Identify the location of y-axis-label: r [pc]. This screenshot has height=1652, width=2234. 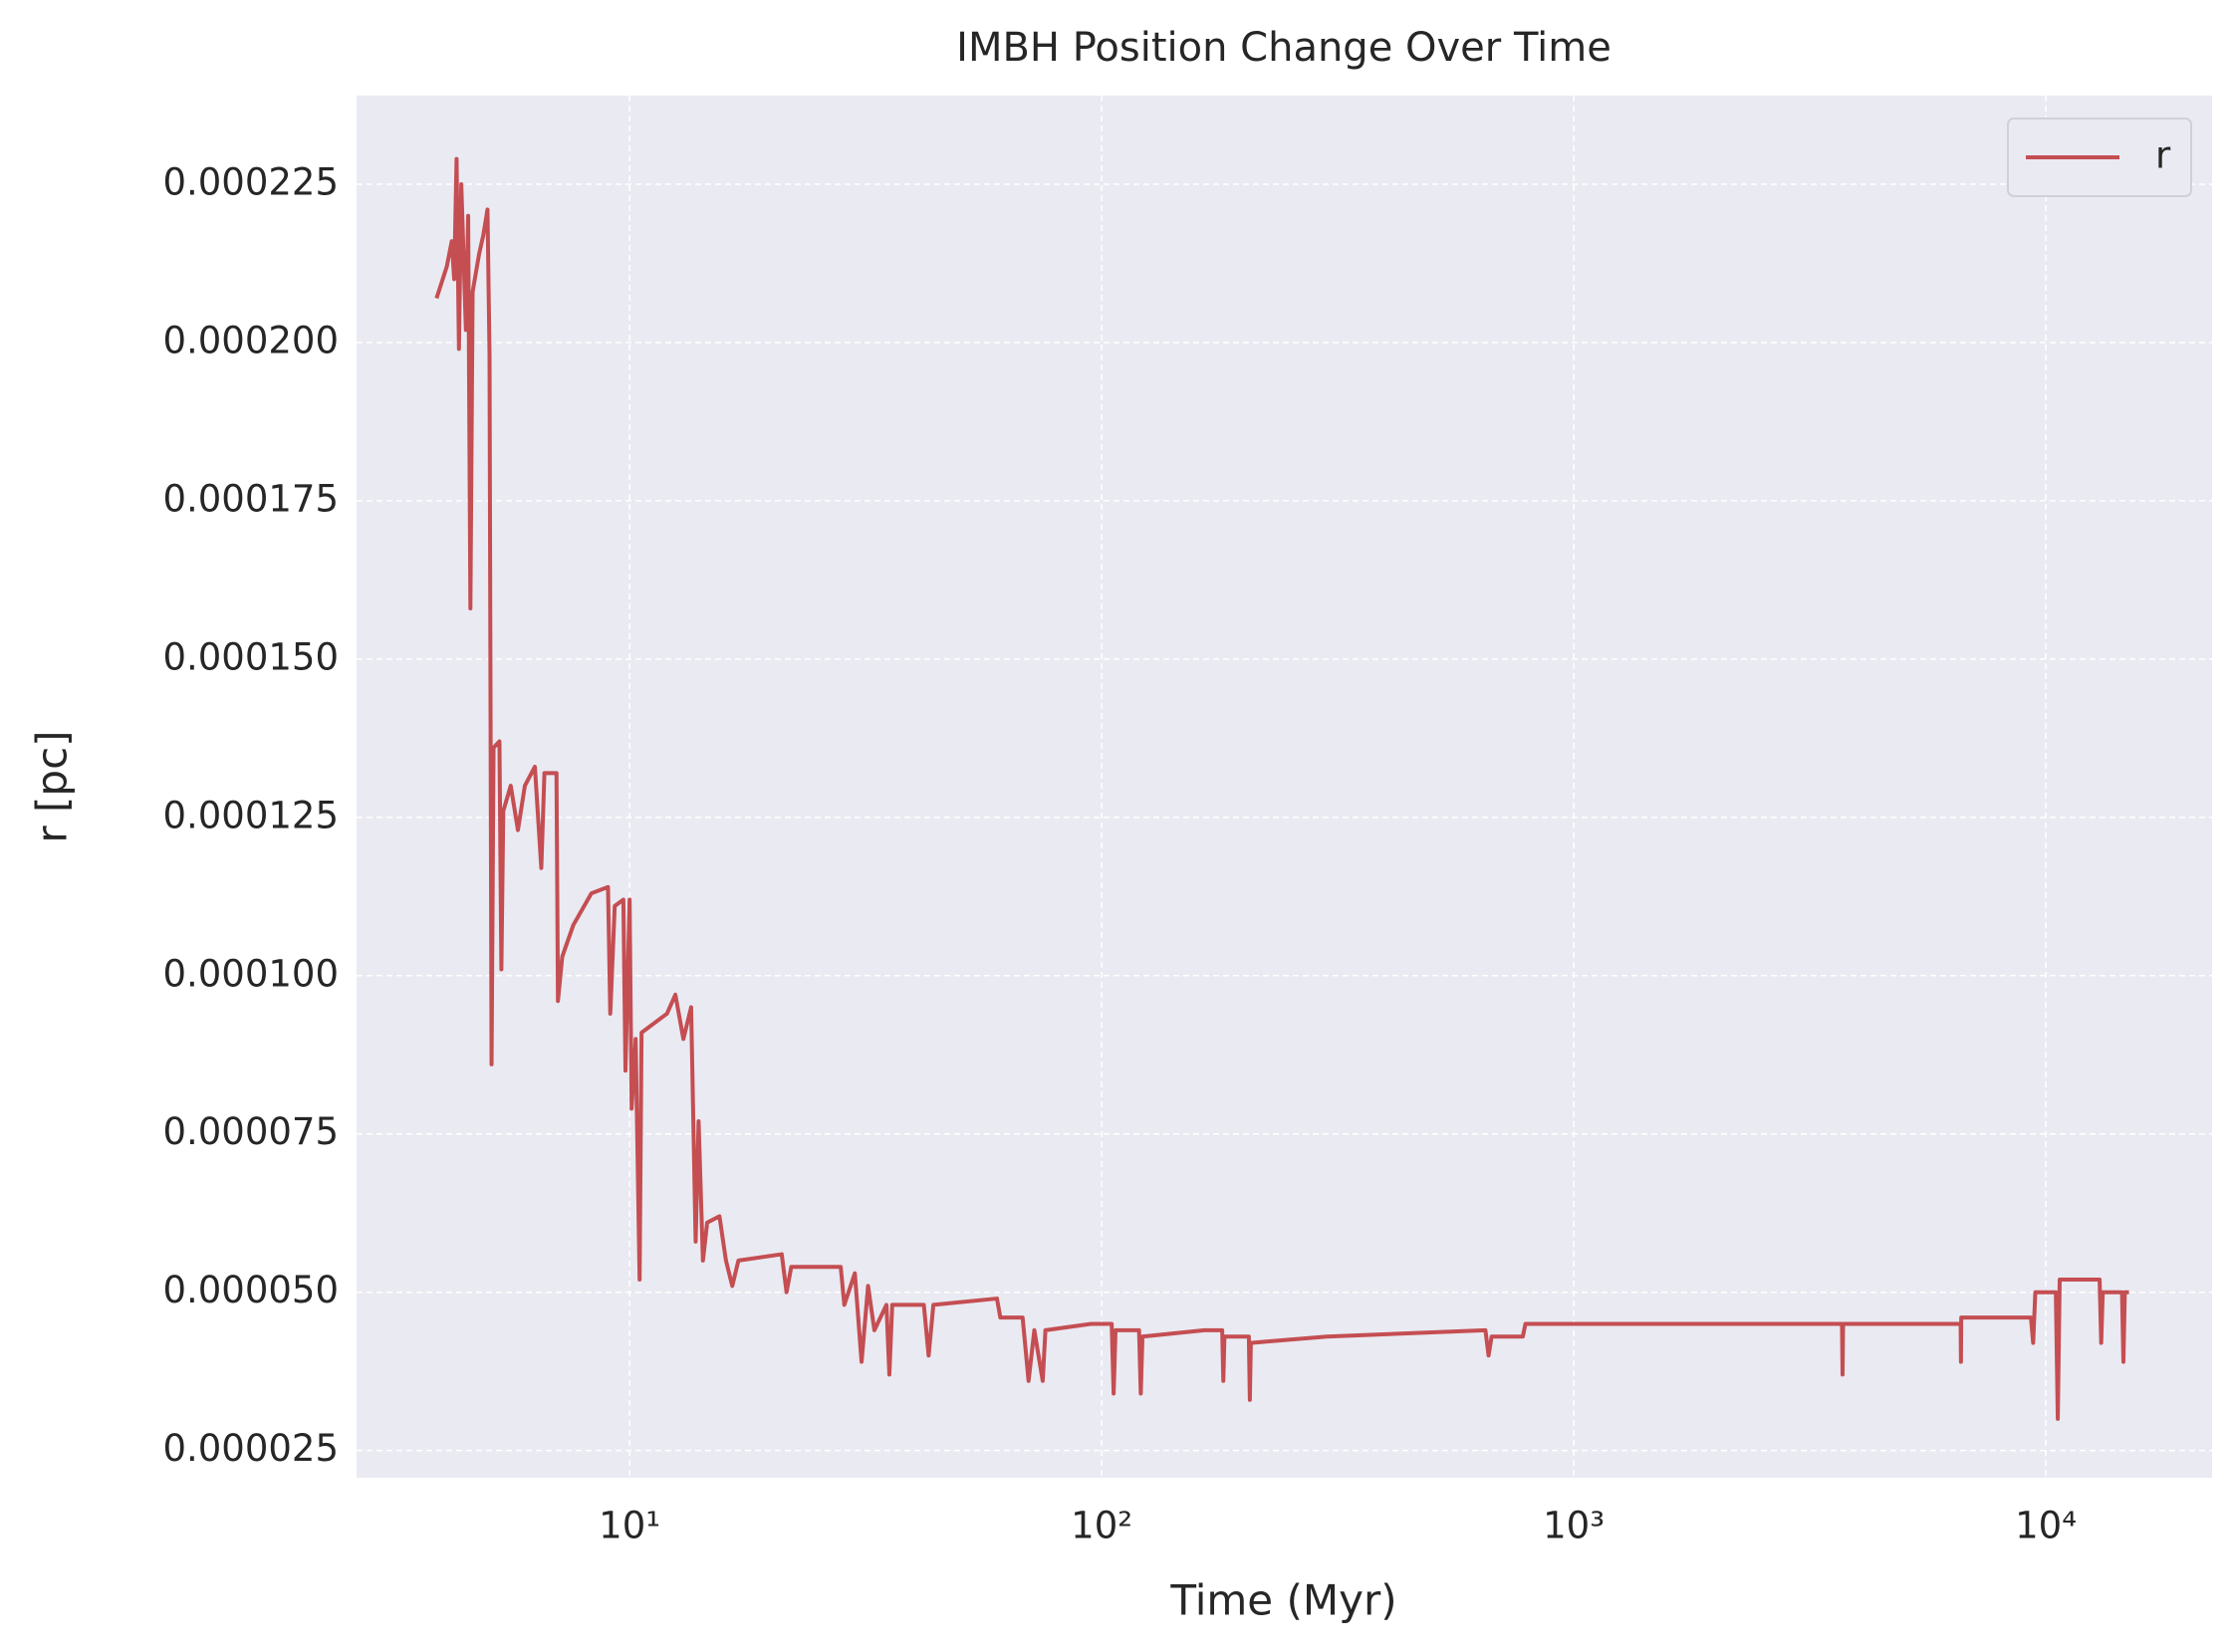
(52, 786).